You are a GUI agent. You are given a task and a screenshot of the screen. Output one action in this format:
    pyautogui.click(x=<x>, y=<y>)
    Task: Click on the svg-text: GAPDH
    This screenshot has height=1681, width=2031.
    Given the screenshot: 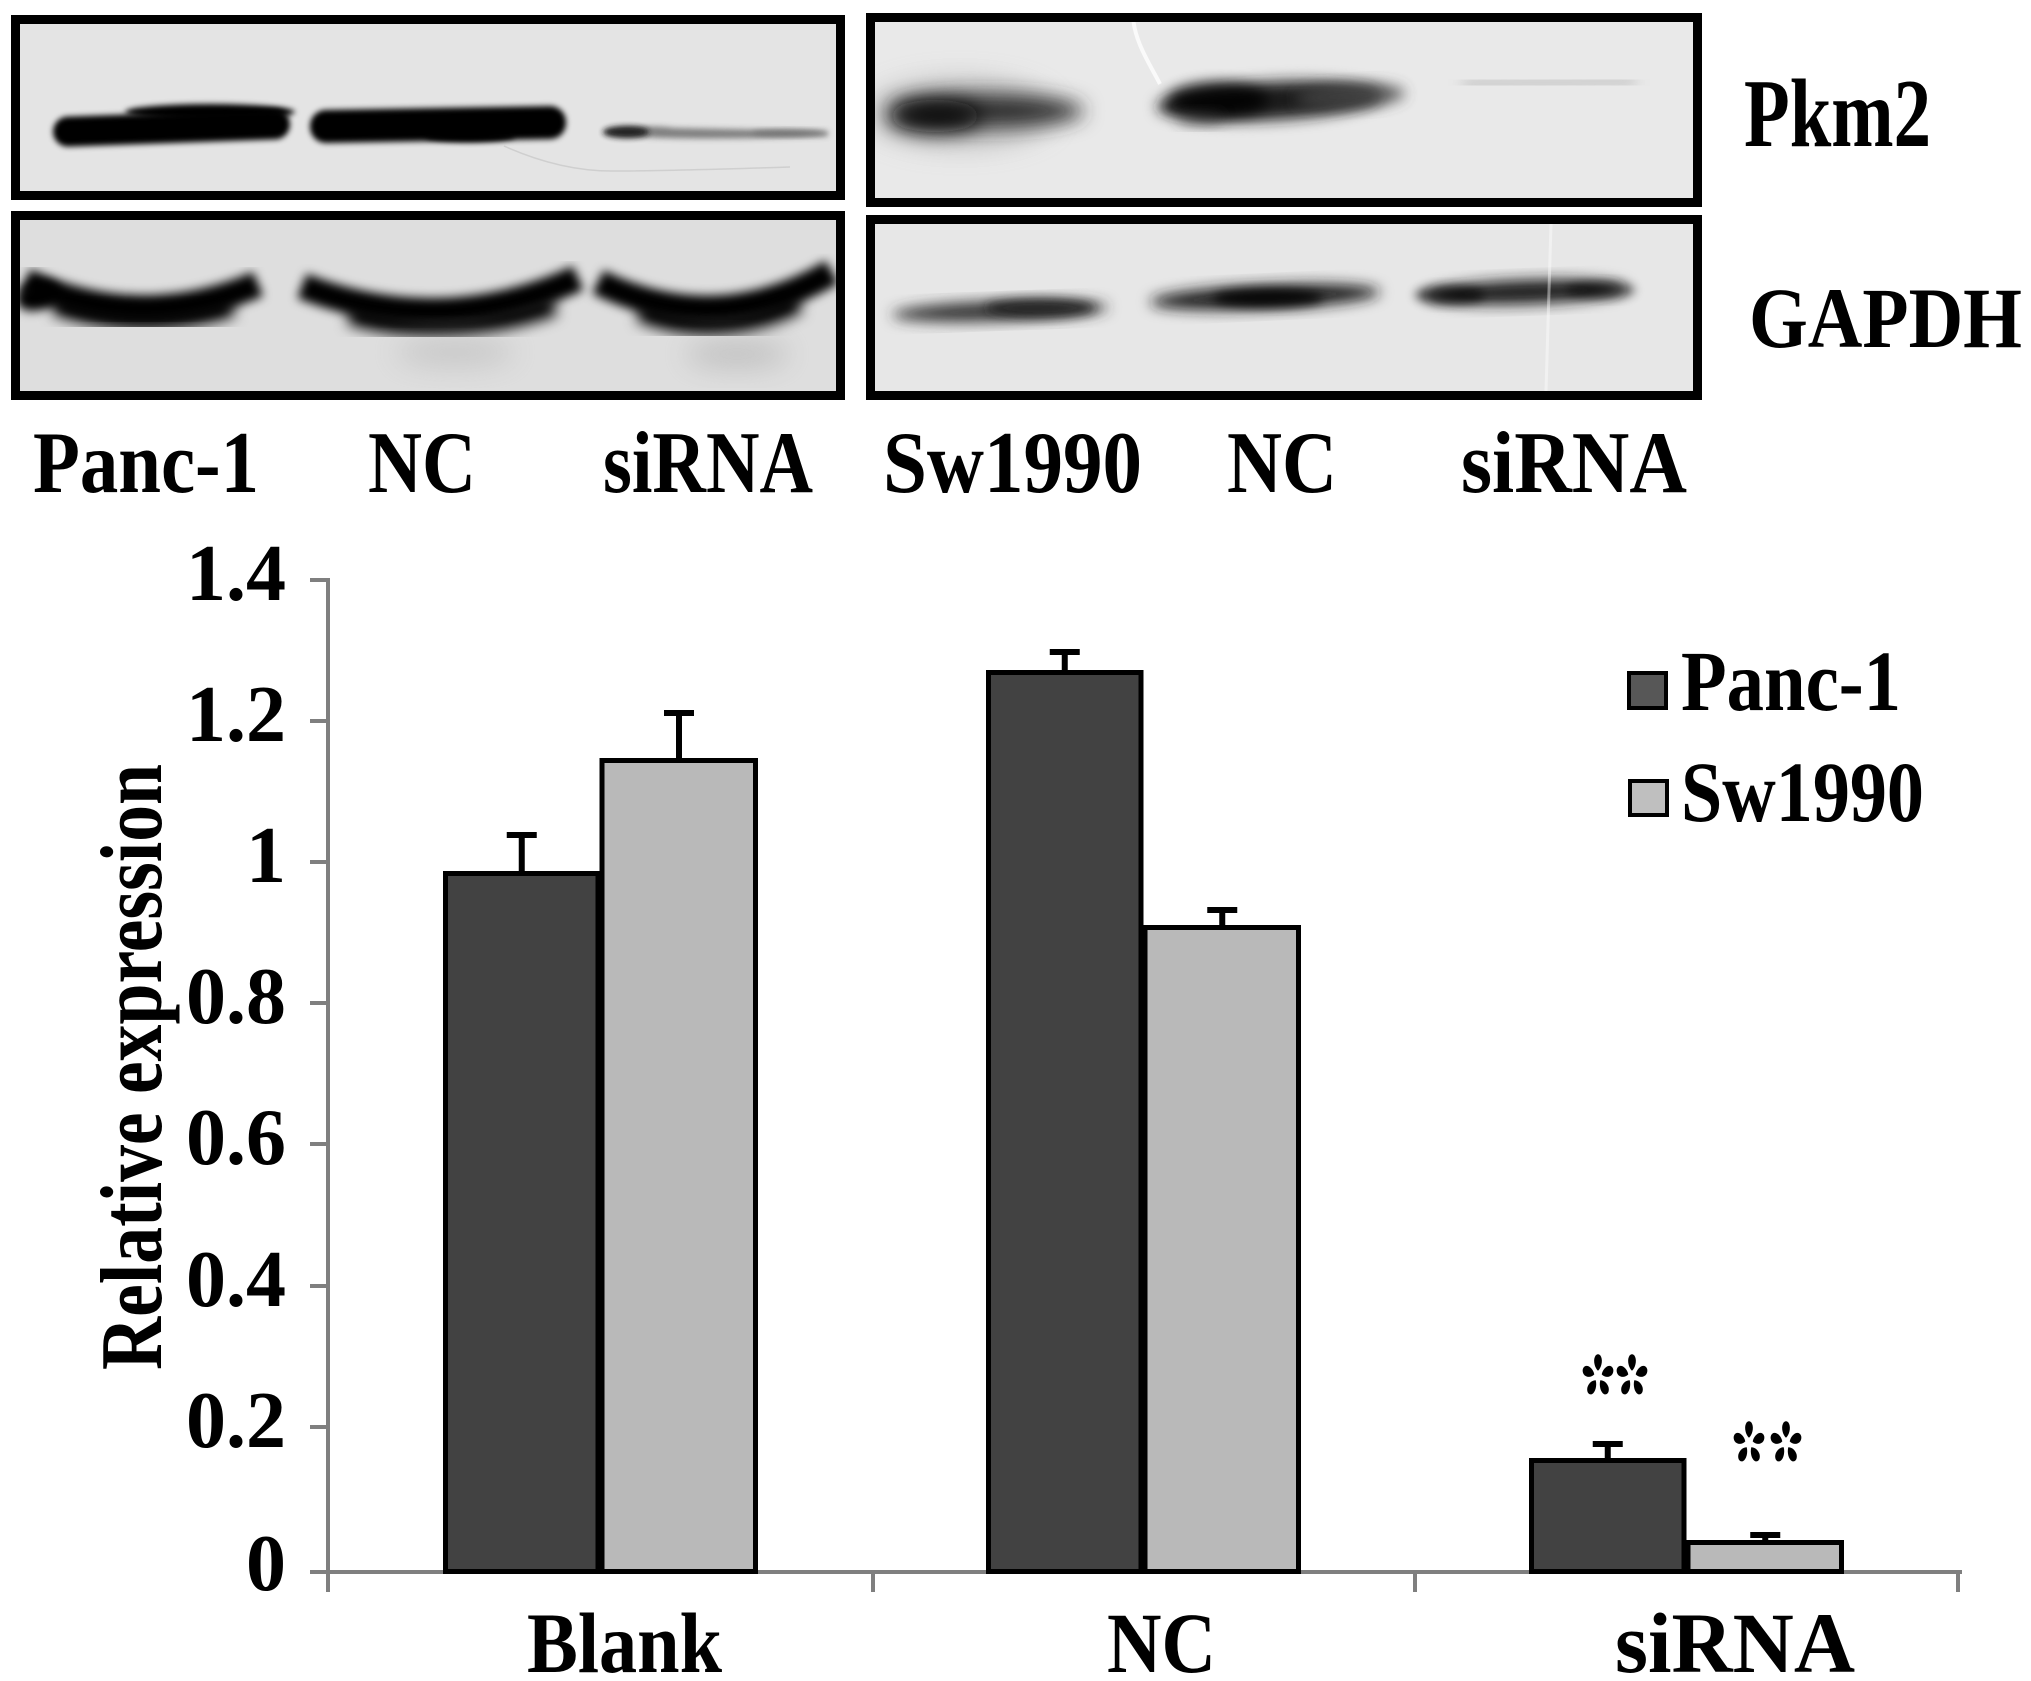 What is the action you would take?
    pyautogui.click(x=1885, y=318)
    